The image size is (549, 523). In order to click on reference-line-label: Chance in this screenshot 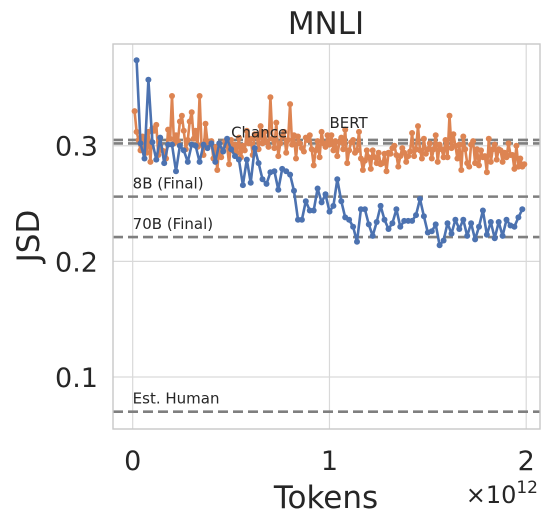, I will do `click(259, 132)`.